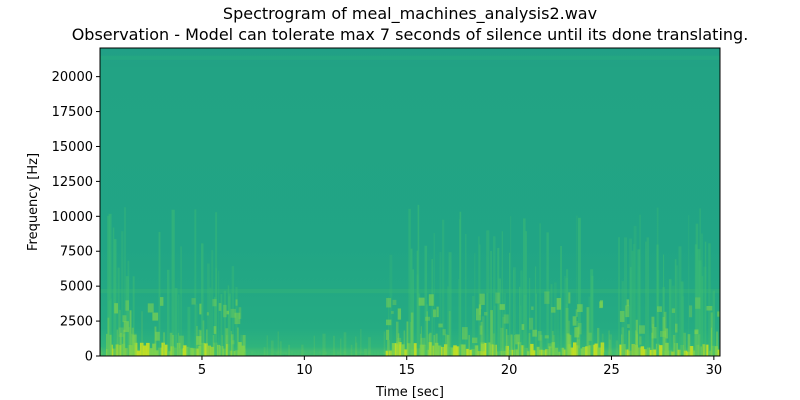 The height and width of the screenshot is (400, 800). What do you see at coordinates (410, 57) in the screenshot?
I see `spectral-band` at bounding box center [410, 57].